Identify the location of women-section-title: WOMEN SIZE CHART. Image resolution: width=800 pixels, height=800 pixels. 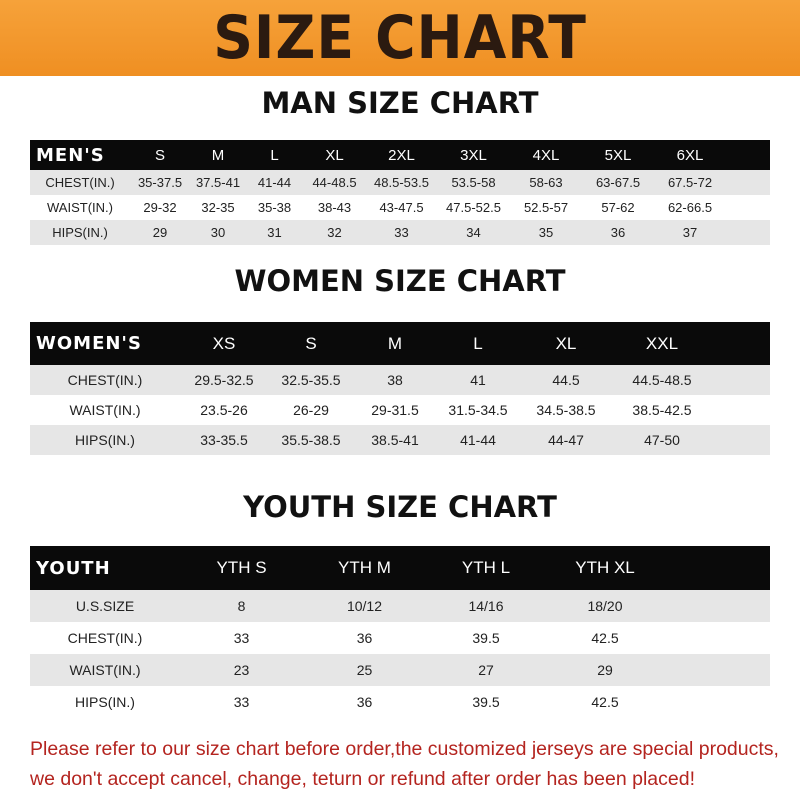
(400, 281).